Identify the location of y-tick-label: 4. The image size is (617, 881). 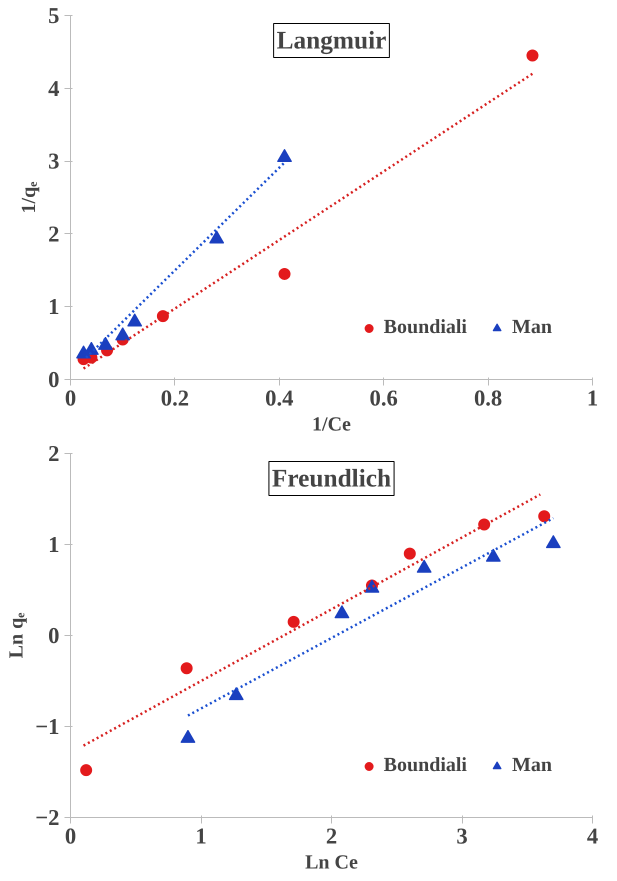
(54, 88).